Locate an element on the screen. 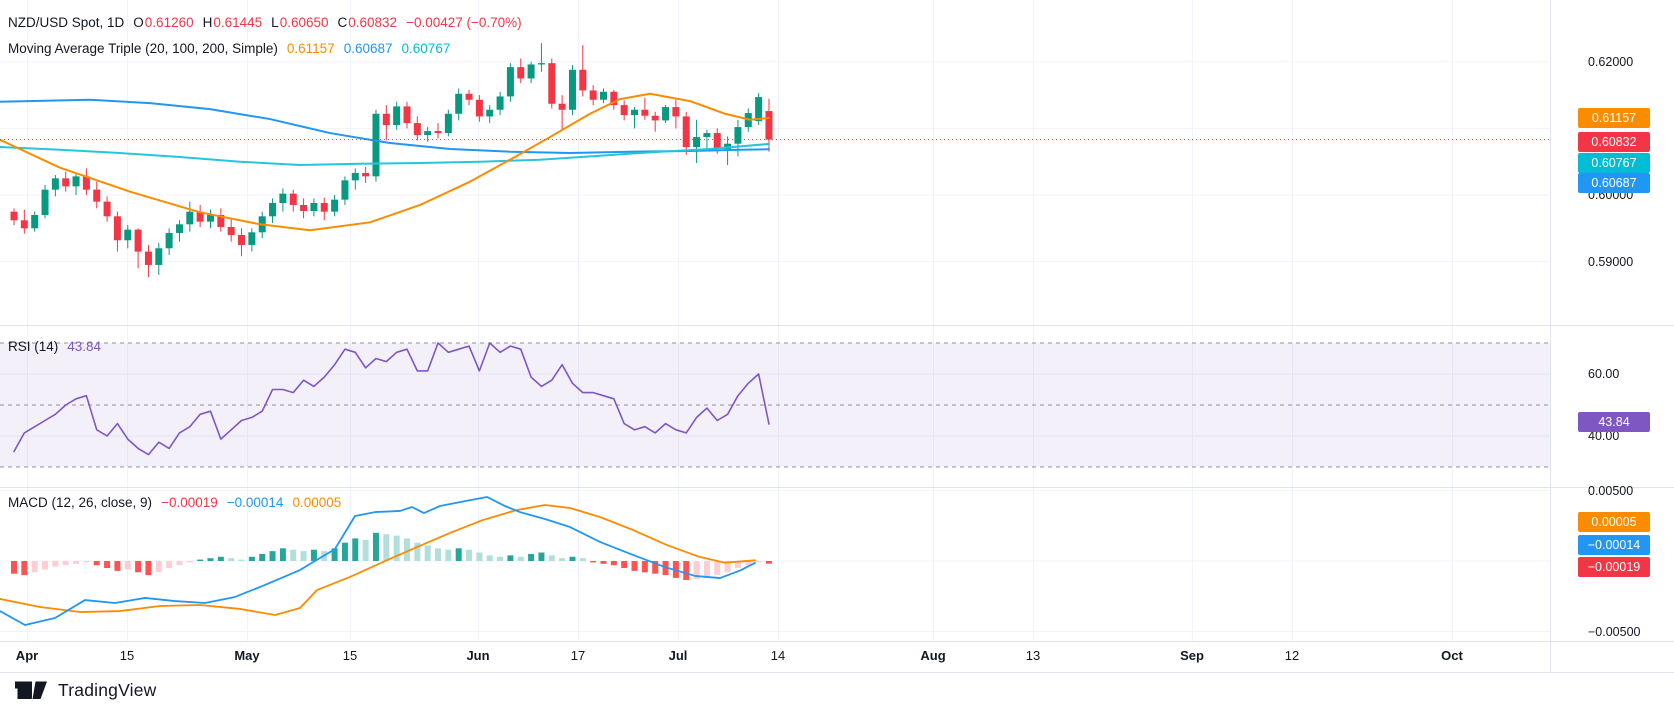  price-axis-badge: 0.60687 is located at coordinates (1614, 183).